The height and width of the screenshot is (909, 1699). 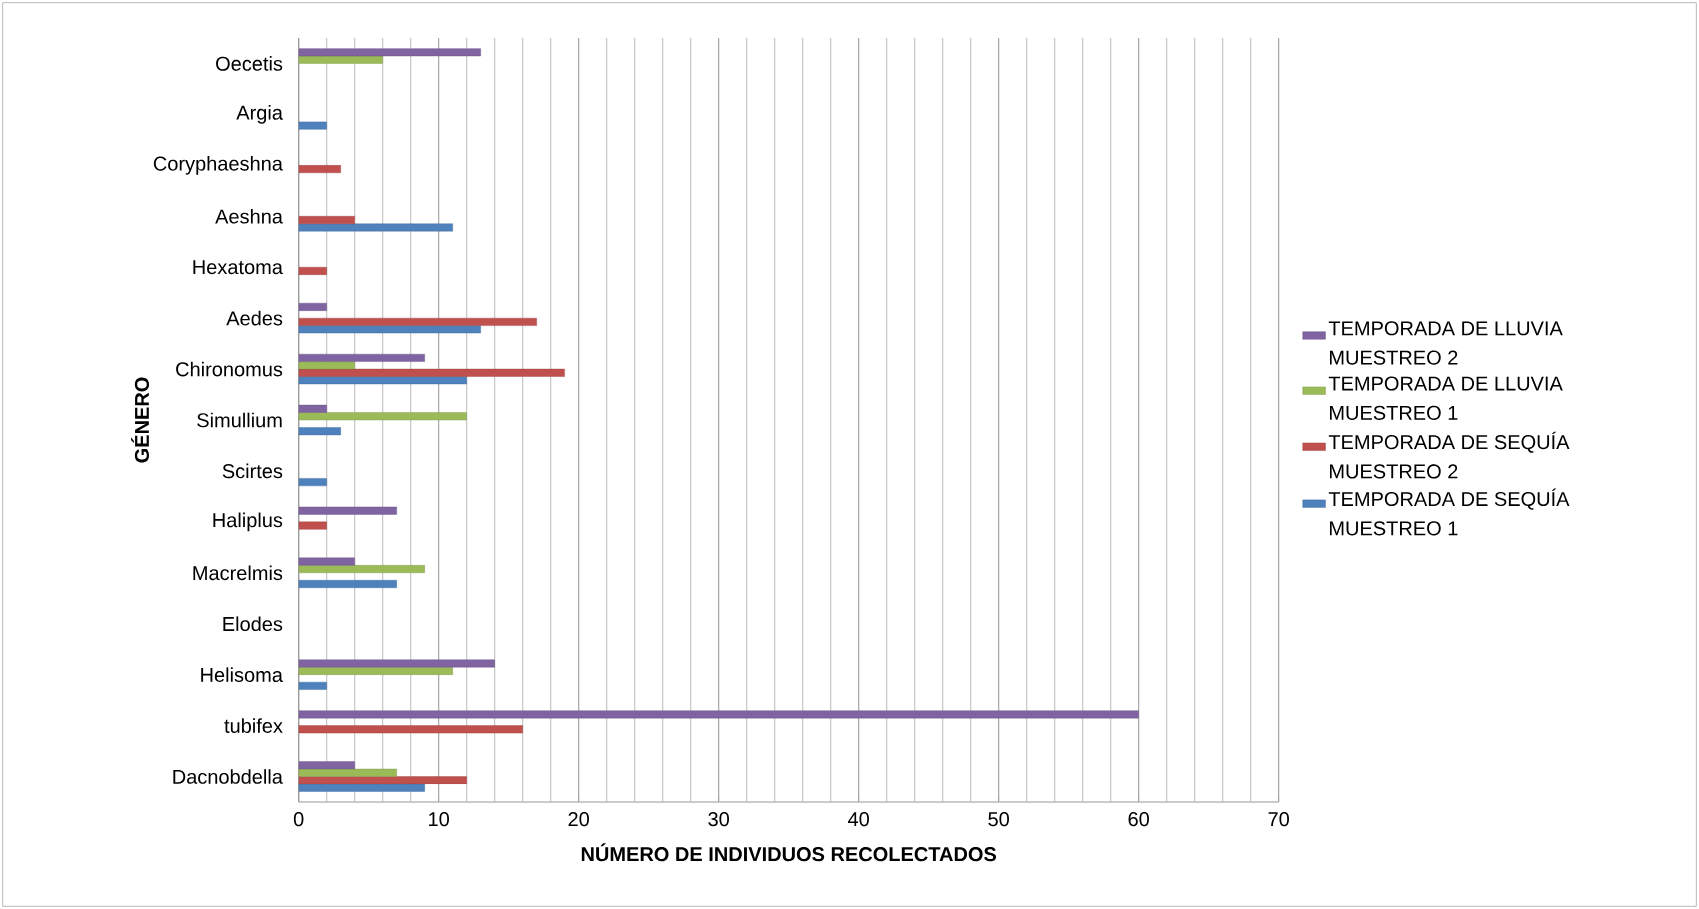 I want to click on y-axis-title: GÉNERO, so click(x=140, y=420).